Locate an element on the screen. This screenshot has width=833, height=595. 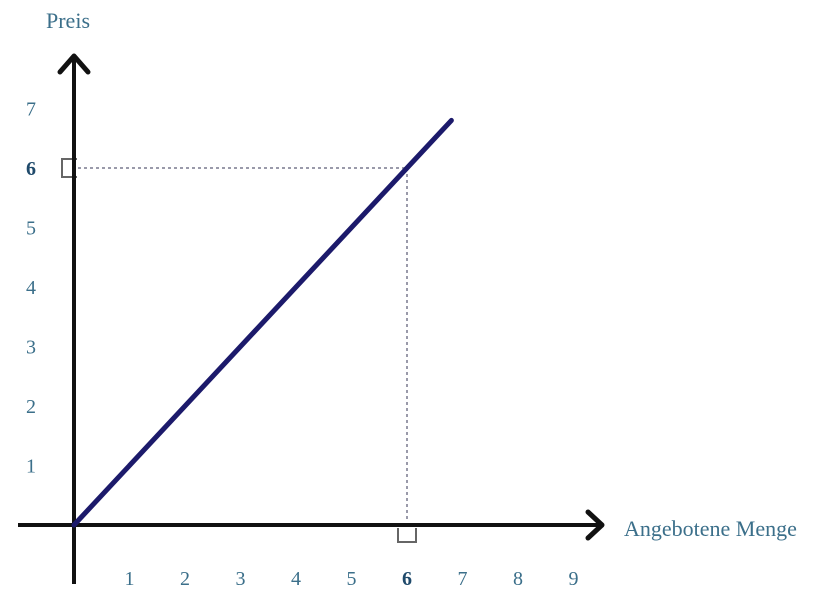
y-tick-label: 1 is located at coordinates (31, 467).